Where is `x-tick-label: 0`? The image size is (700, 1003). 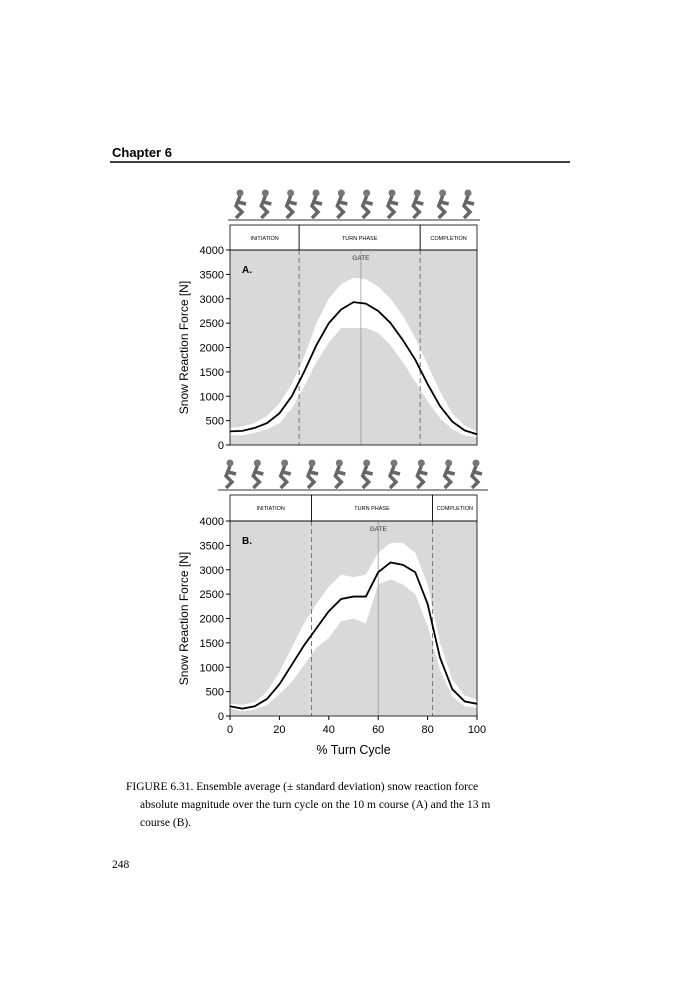
x-tick-label: 0 is located at coordinates (230, 730).